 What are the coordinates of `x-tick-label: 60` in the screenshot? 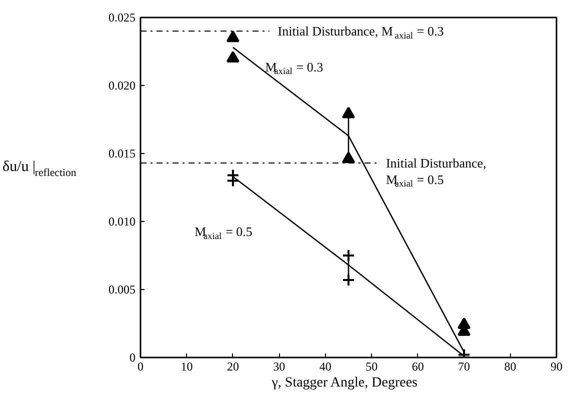 It's located at (418, 367).